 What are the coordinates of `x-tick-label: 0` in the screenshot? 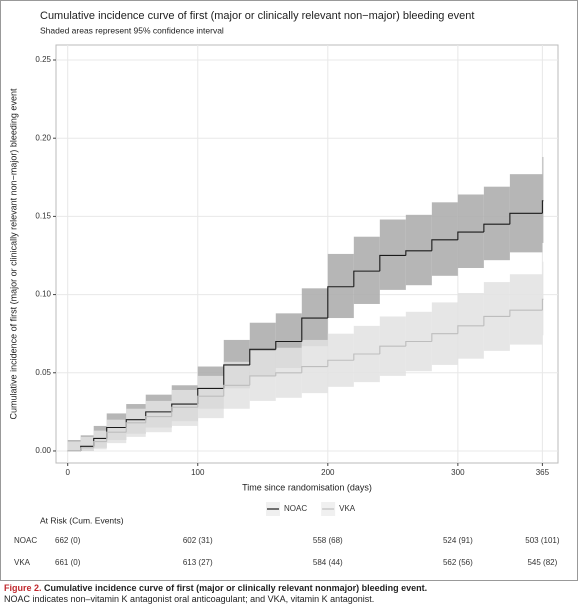 It's located at (67, 472).